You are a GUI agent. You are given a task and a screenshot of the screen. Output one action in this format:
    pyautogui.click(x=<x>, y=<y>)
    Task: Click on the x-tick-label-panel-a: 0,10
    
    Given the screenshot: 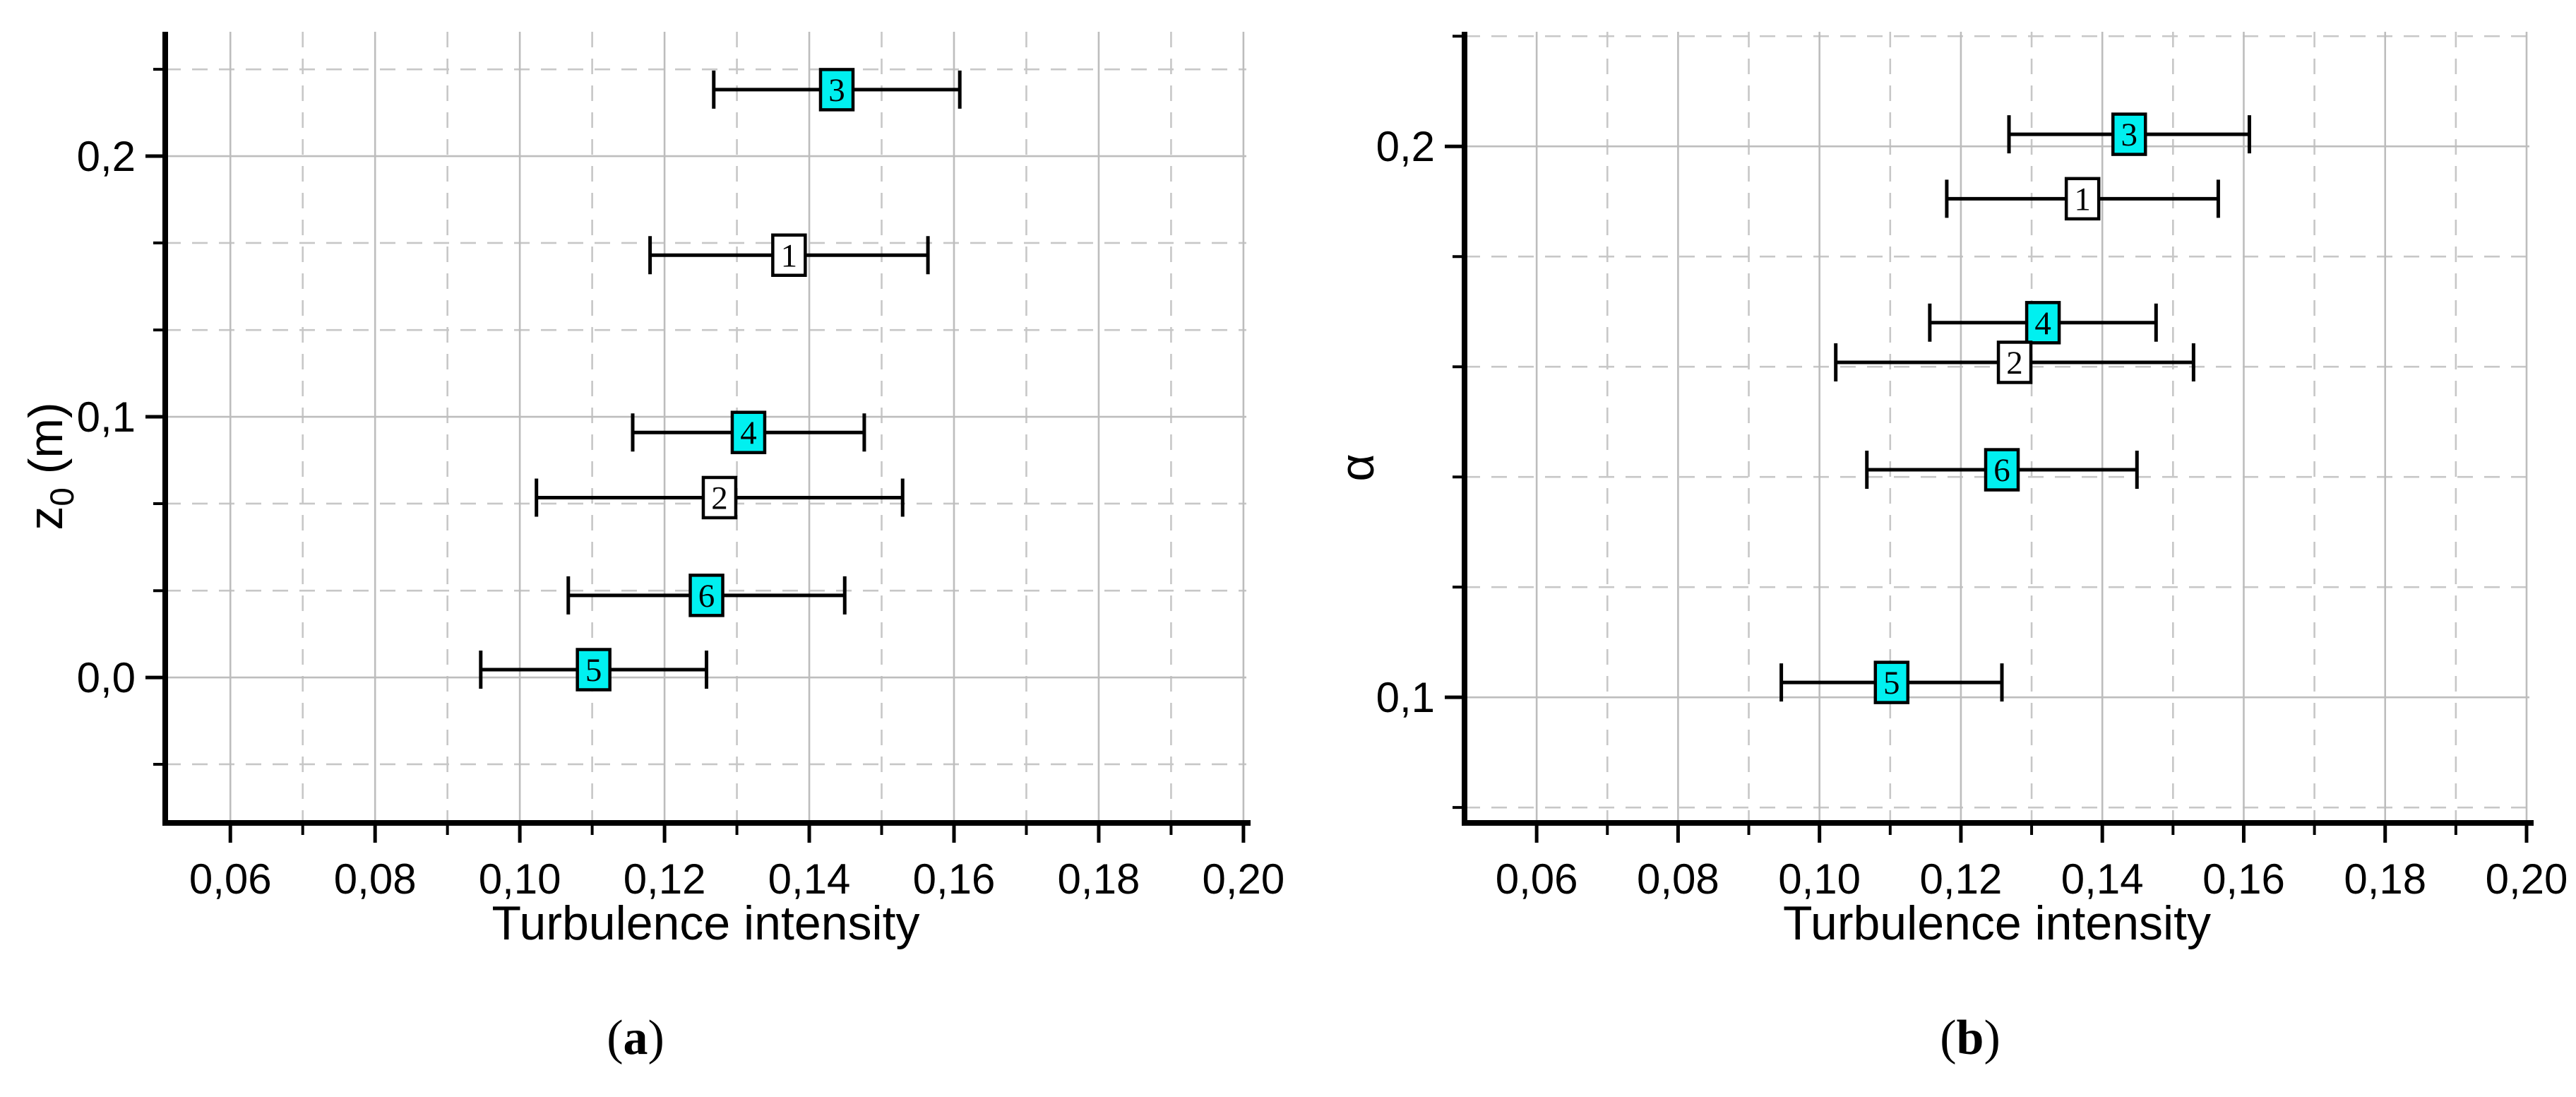 What is the action you would take?
    pyautogui.click(x=520, y=879)
    